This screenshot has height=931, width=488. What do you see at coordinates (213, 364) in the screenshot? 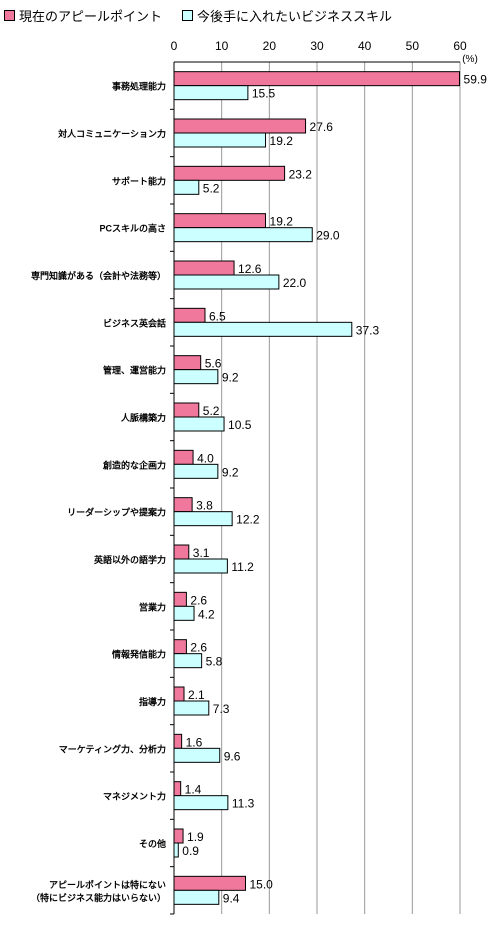
I see `data-label-current: 5.6` at bounding box center [213, 364].